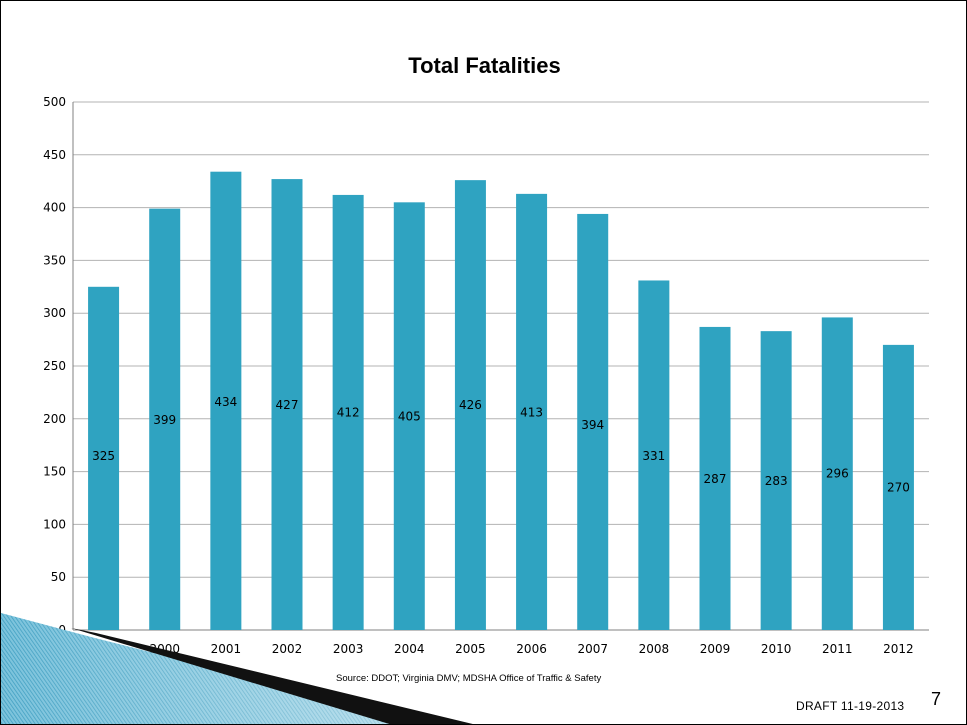 The width and height of the screenshot is (967, 725). I want to click on bar-2007, so click(593, 421).